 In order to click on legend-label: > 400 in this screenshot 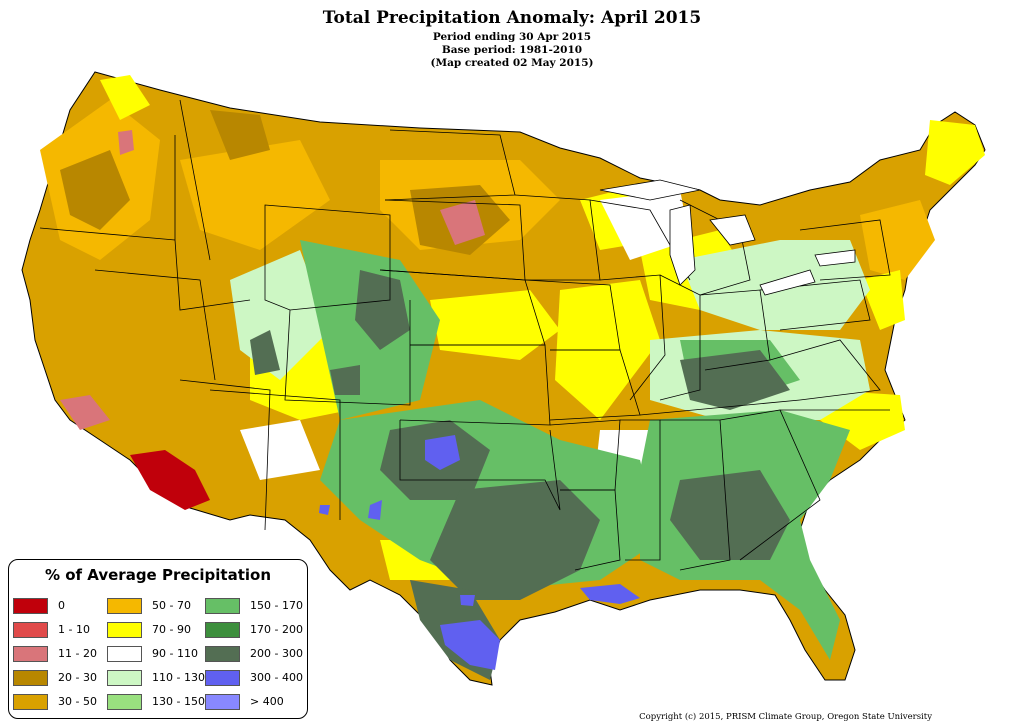, I will do `click(267, 701)`.